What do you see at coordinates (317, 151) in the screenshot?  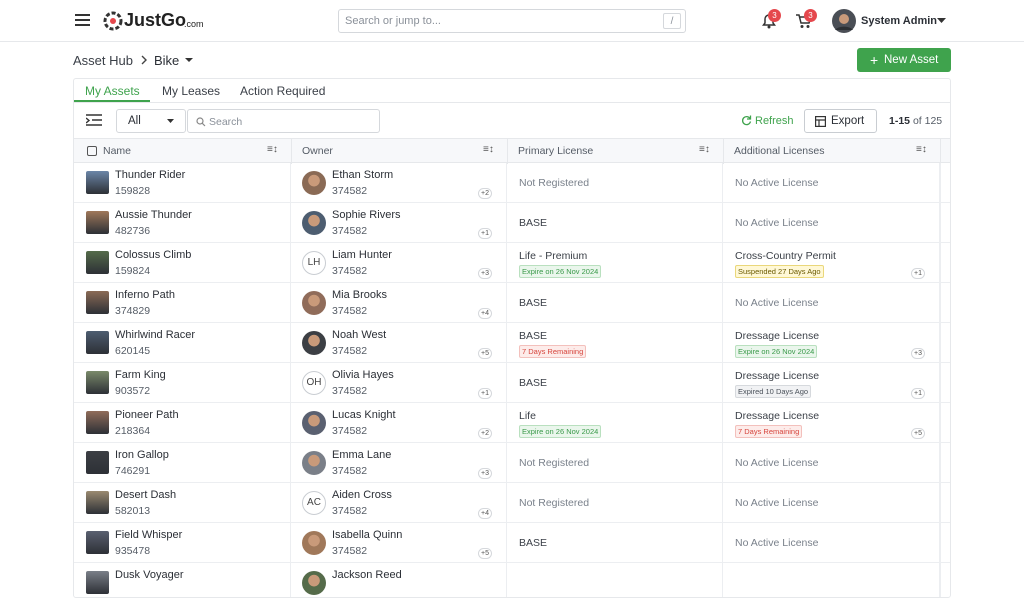 I see `column-header: Owner` at bounding box center [317, 151].